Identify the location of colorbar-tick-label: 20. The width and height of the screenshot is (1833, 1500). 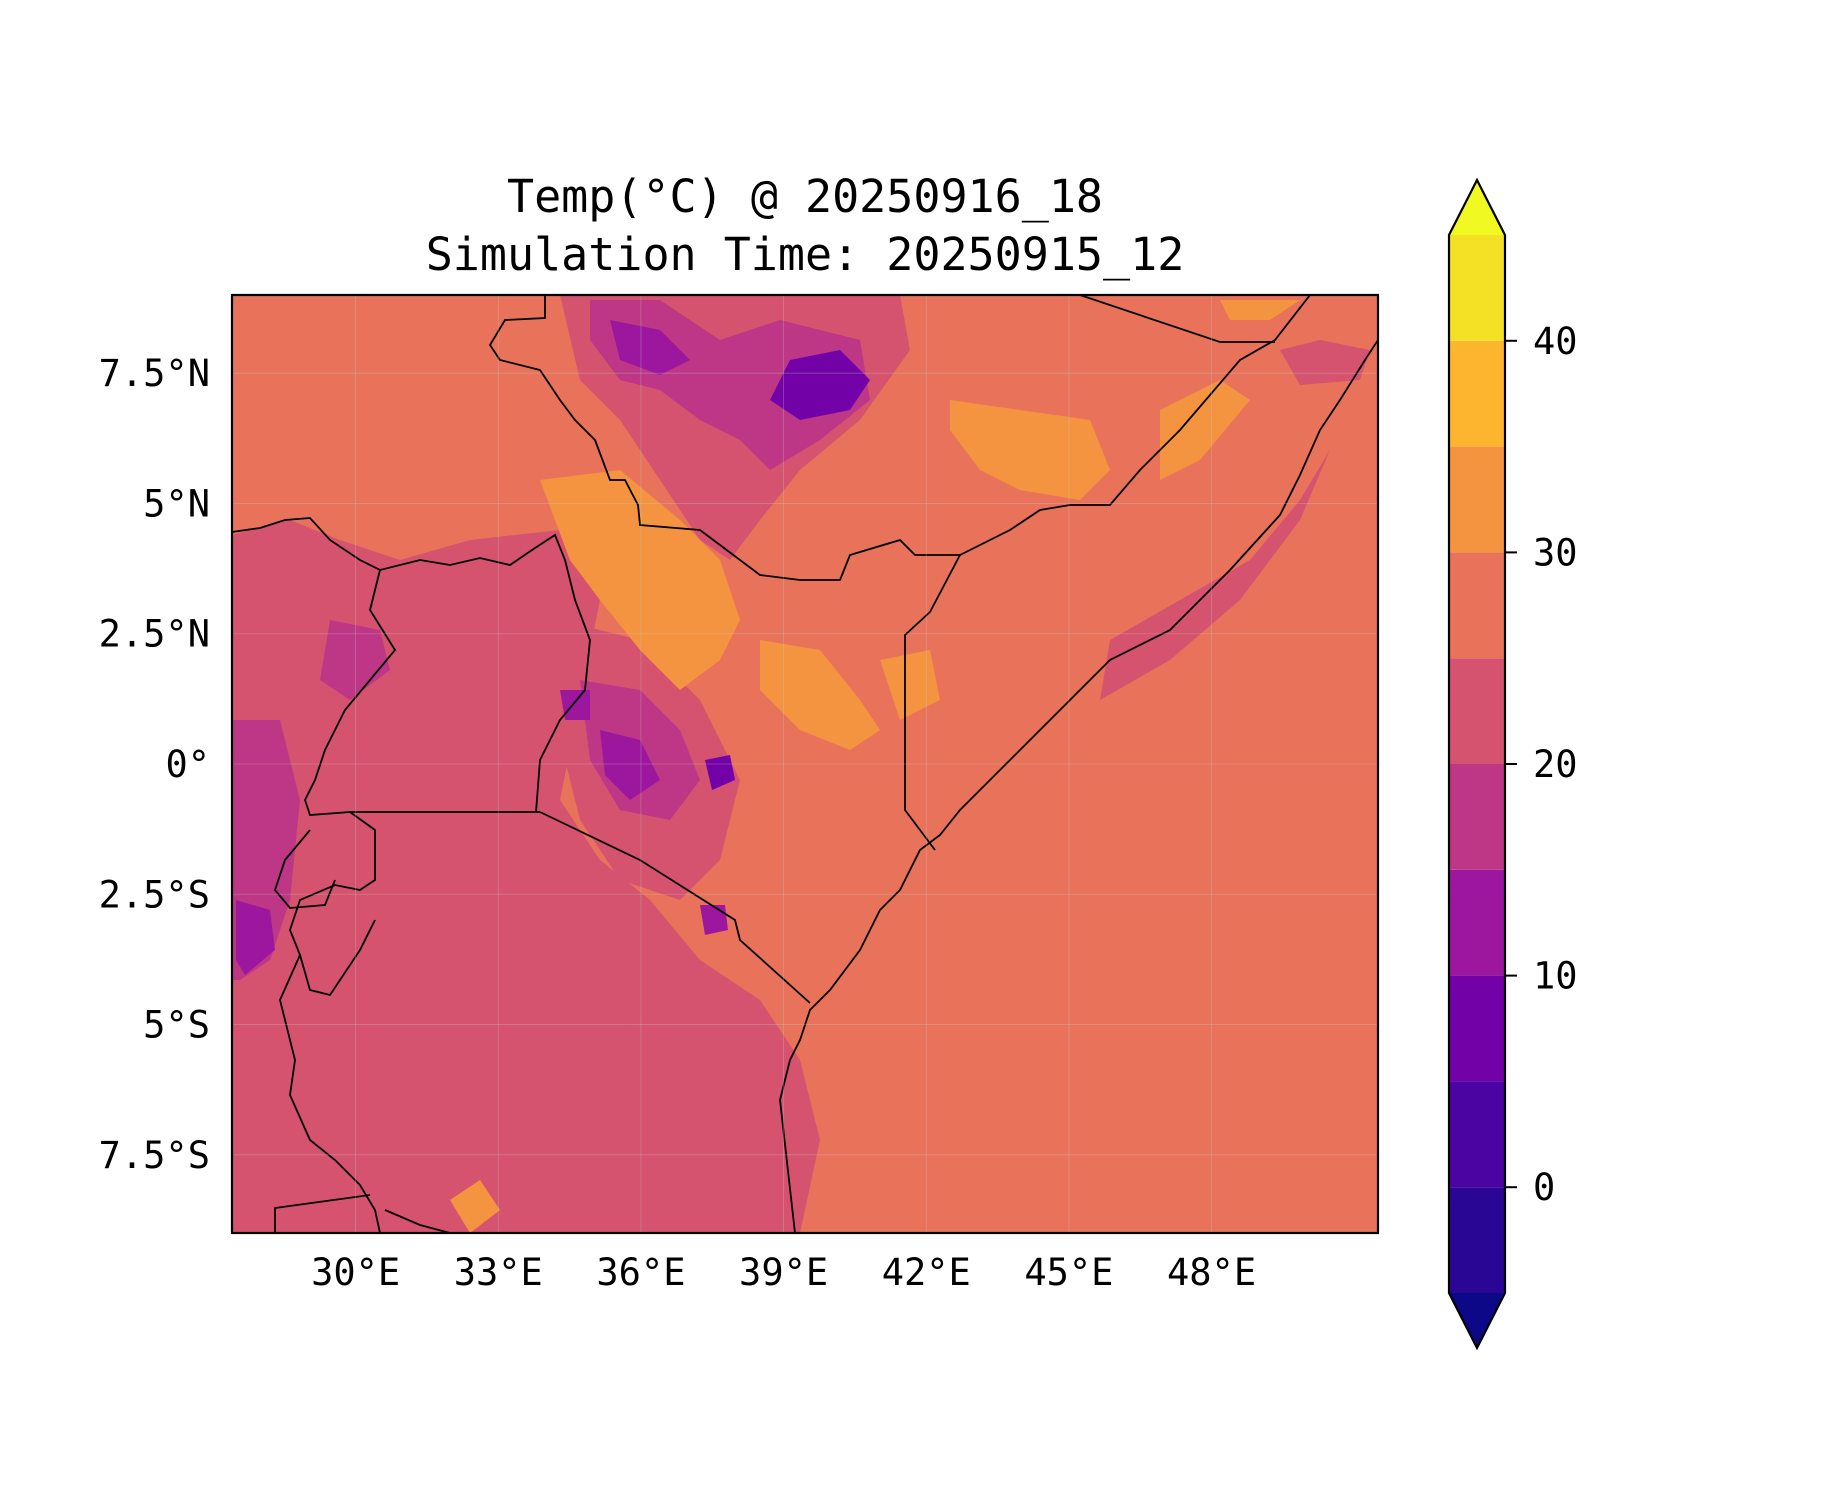
(1555, 764).